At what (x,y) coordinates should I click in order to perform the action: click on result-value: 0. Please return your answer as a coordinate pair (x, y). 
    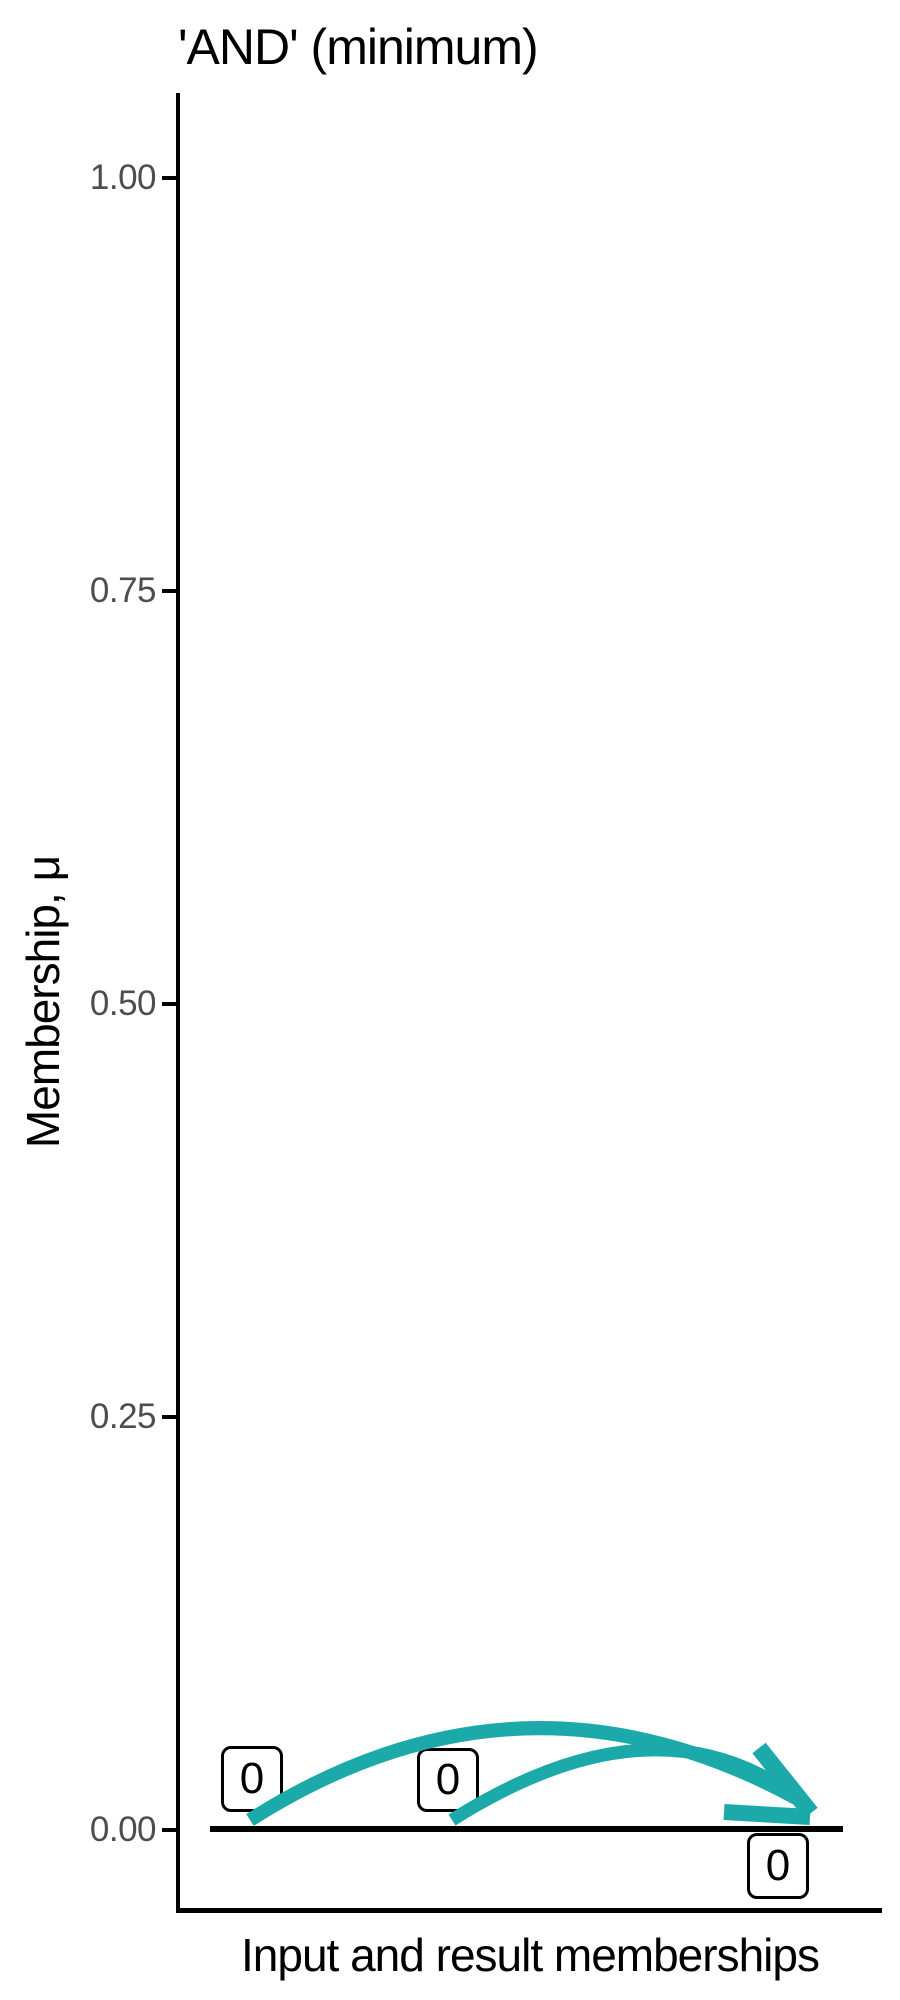
    Looking at the image, I should click on (778, 1865).